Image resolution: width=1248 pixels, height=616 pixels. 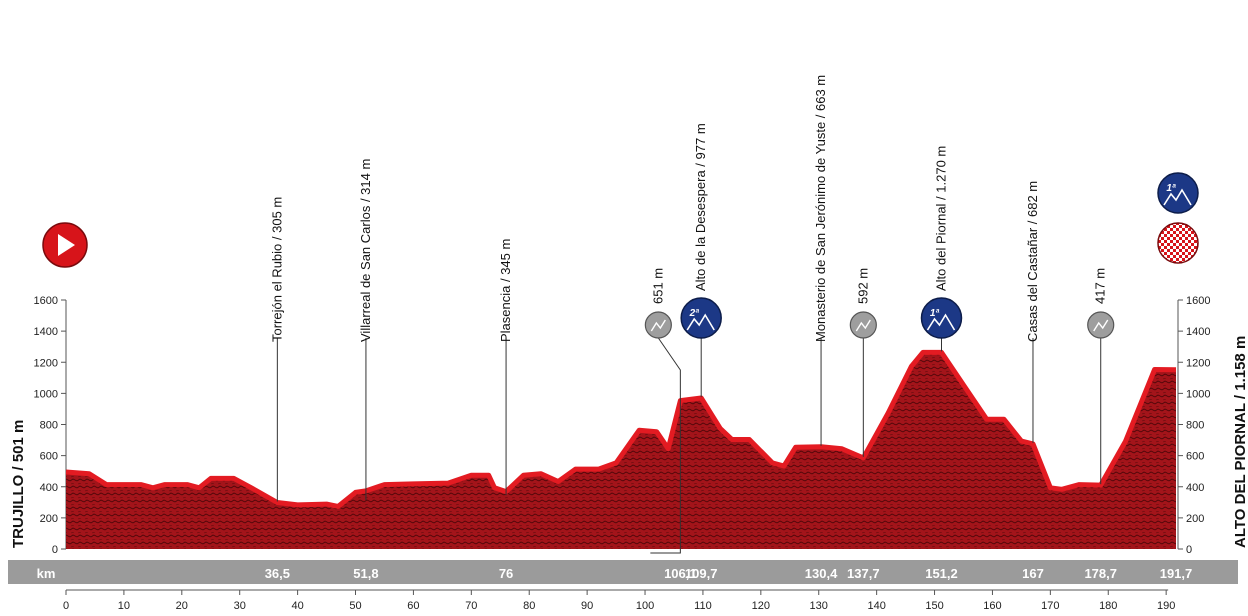 I want to click on x-tick-label: 120, so click(x=761, y=606).